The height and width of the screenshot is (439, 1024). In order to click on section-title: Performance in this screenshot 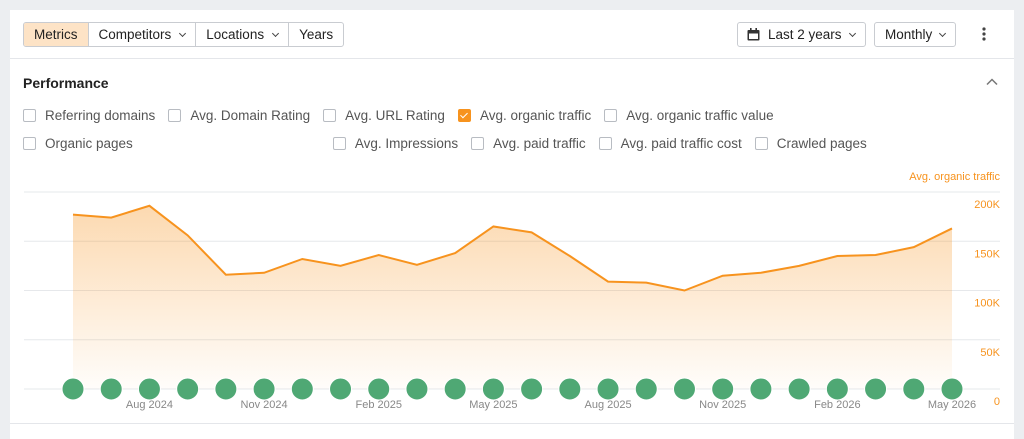, I will do `click(66, 83)`.